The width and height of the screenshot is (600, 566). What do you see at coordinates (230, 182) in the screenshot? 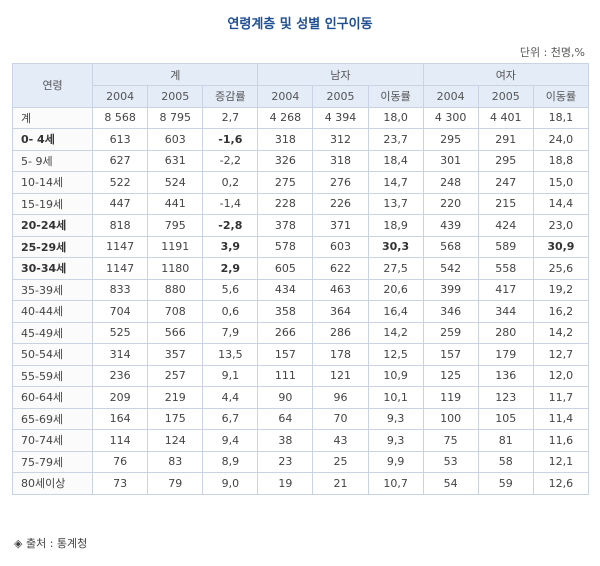
I see `value-cell: 0,2` at bounding box center [230, 182].